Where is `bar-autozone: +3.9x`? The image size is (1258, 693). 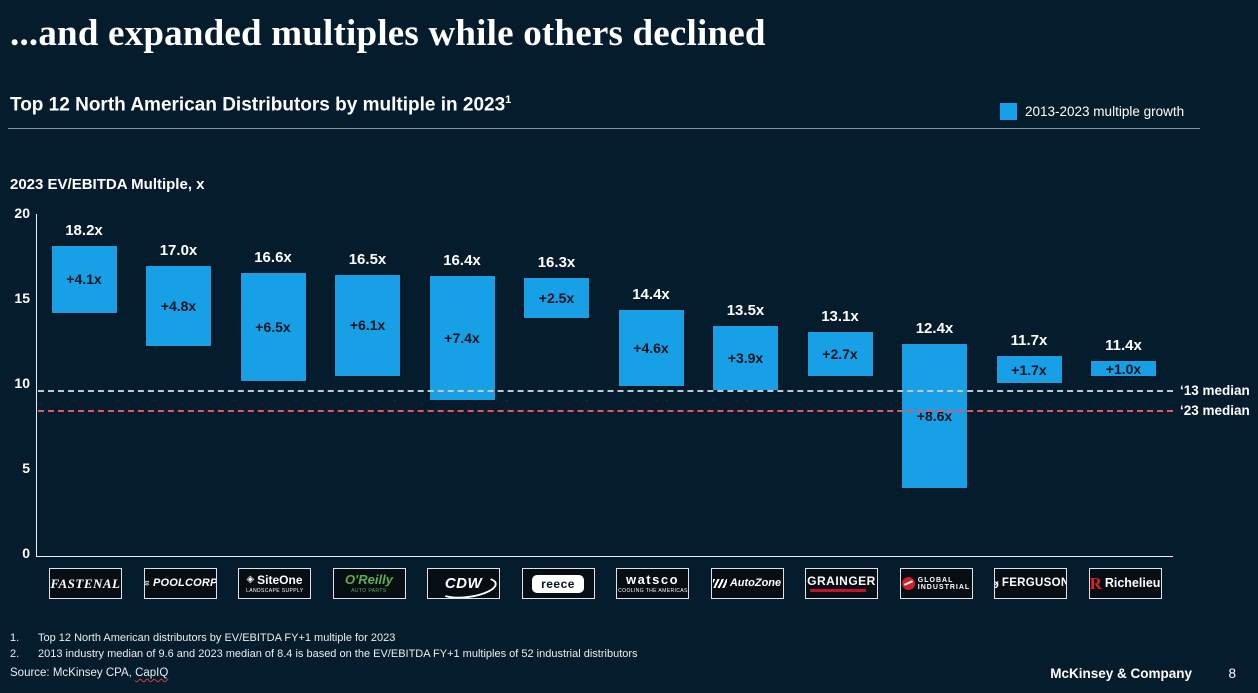 bar-autozone: +3.9x is located at coordinates (745, 357).